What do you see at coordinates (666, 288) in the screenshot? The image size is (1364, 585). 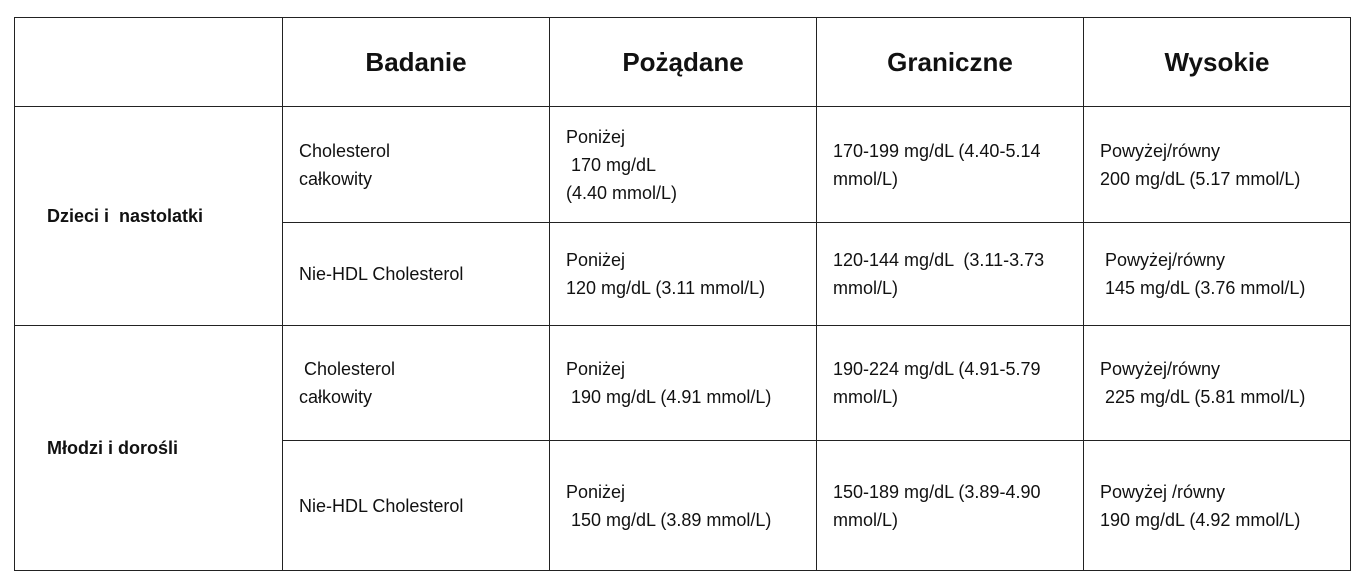 I see `cell-line: 120 mg/dL (3.11 mmol/L)` at bounding box center [666, 288].